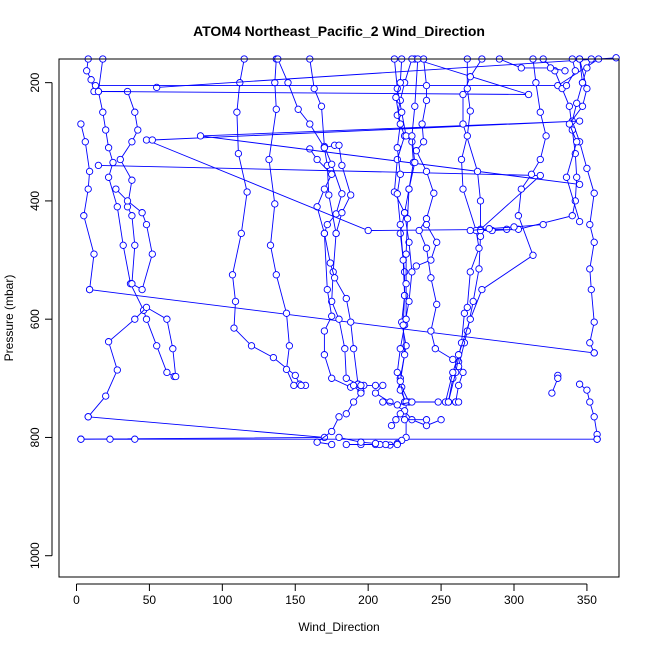  I want to click on y-tick-label: 800, so click(35, 437).